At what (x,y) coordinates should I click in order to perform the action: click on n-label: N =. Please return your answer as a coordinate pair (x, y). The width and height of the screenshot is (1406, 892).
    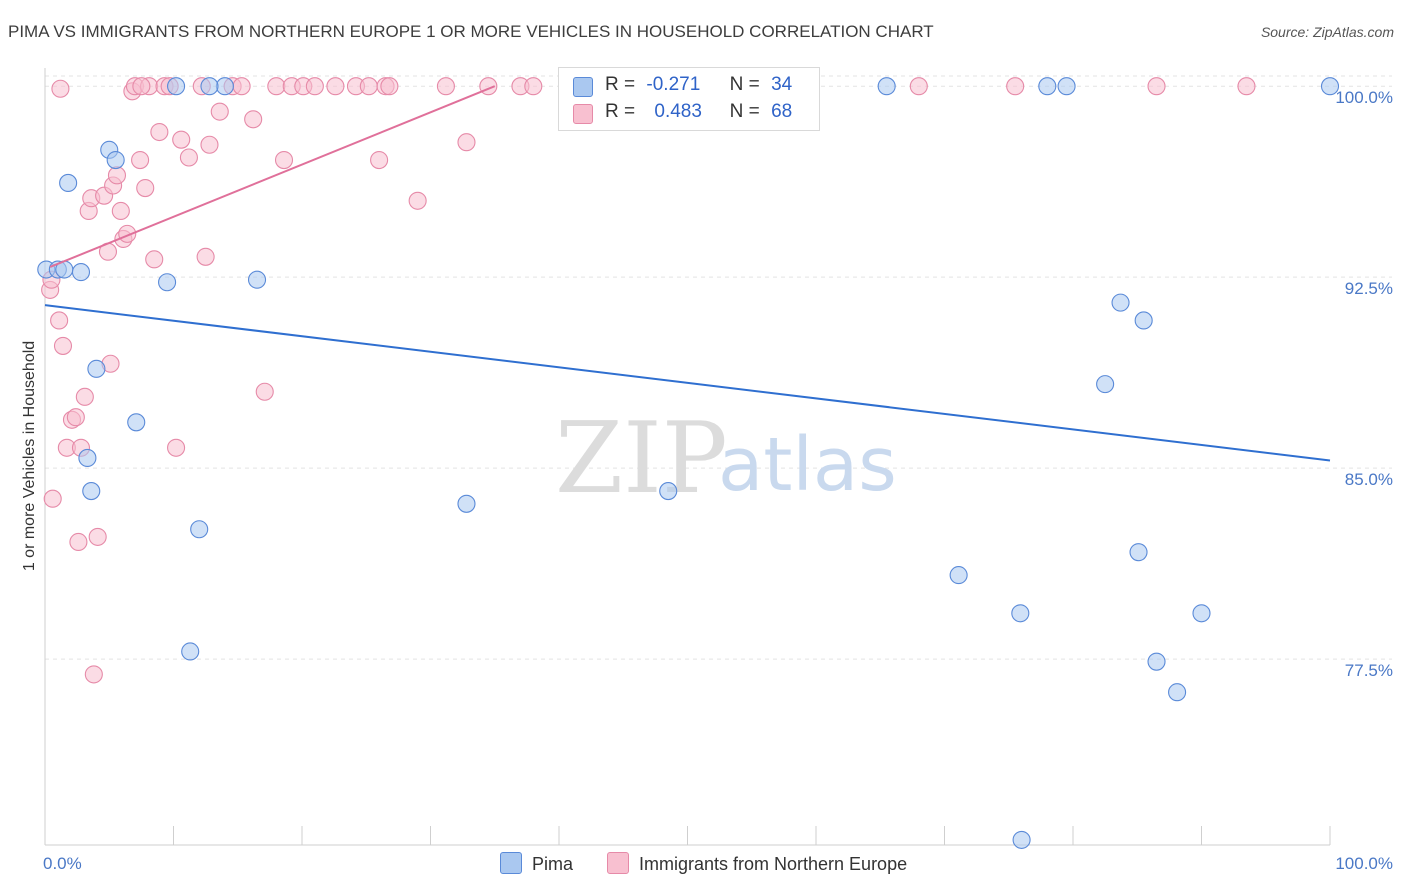
    Looking at the image, I should click on (744, 111).